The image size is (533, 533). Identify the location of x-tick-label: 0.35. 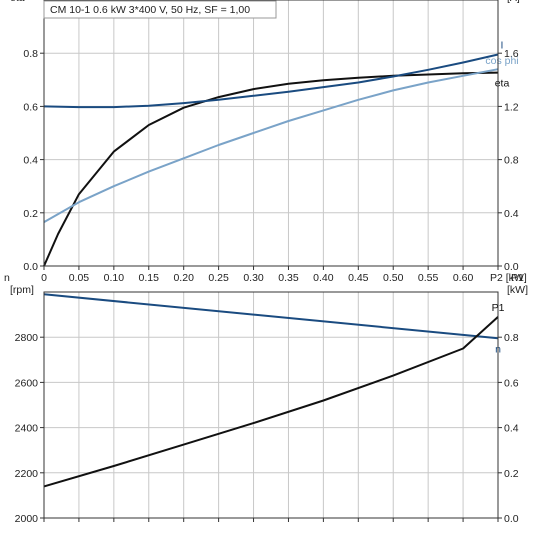
(288, 278).